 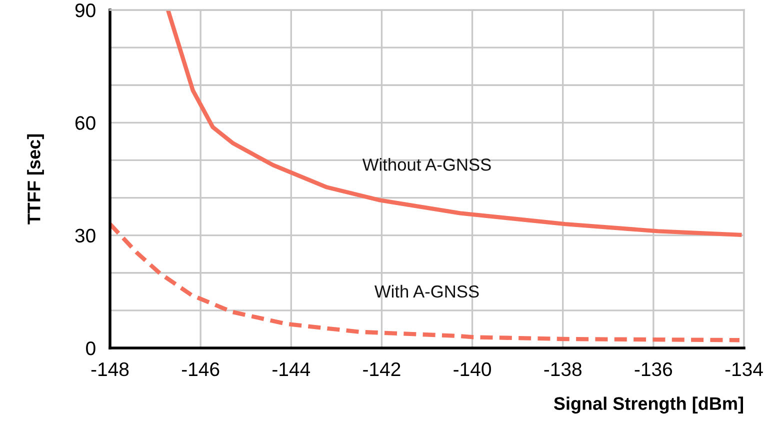 I want to click on y-tick-label: 60, so click(x=85, y=123).